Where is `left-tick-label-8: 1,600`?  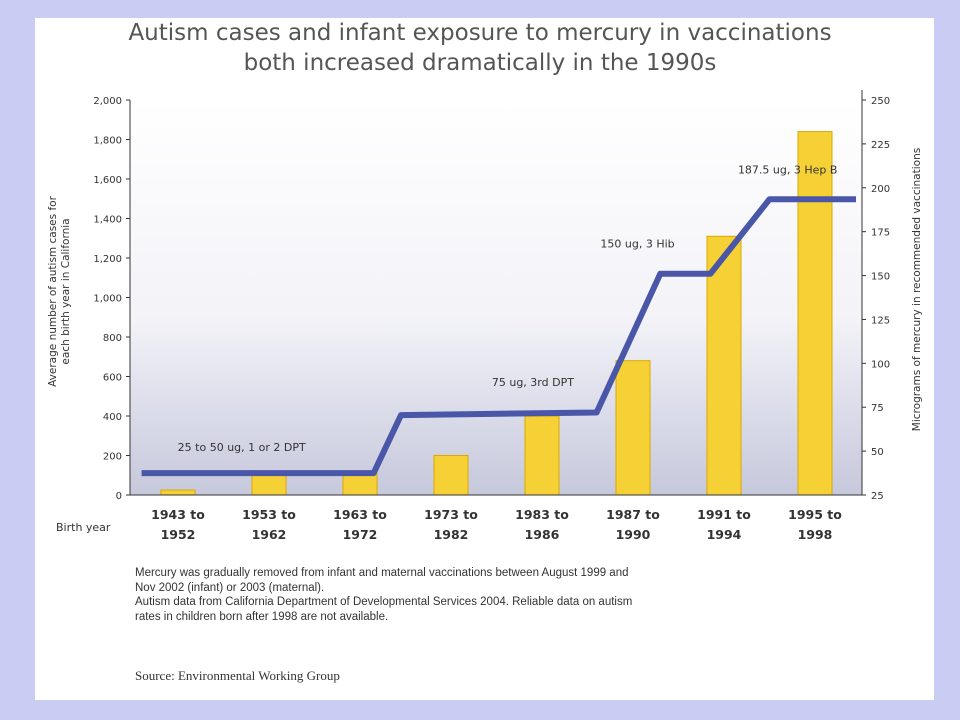
left-tick-label-8: 1,600 is located at coordinates (107, 180).